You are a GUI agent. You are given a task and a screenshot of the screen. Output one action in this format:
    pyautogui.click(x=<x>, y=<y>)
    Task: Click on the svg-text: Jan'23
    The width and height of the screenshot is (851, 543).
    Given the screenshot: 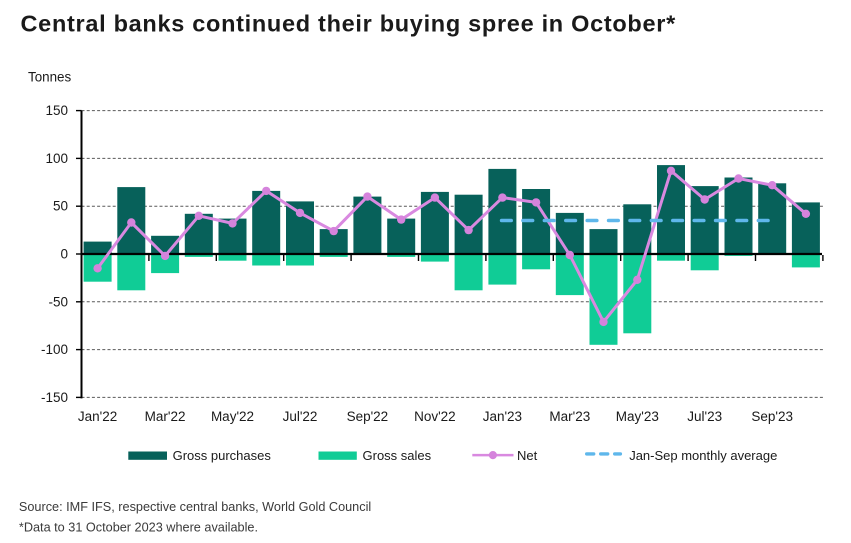 What is the action you would take?
    pyautogui.click(x=502, y=416)
    